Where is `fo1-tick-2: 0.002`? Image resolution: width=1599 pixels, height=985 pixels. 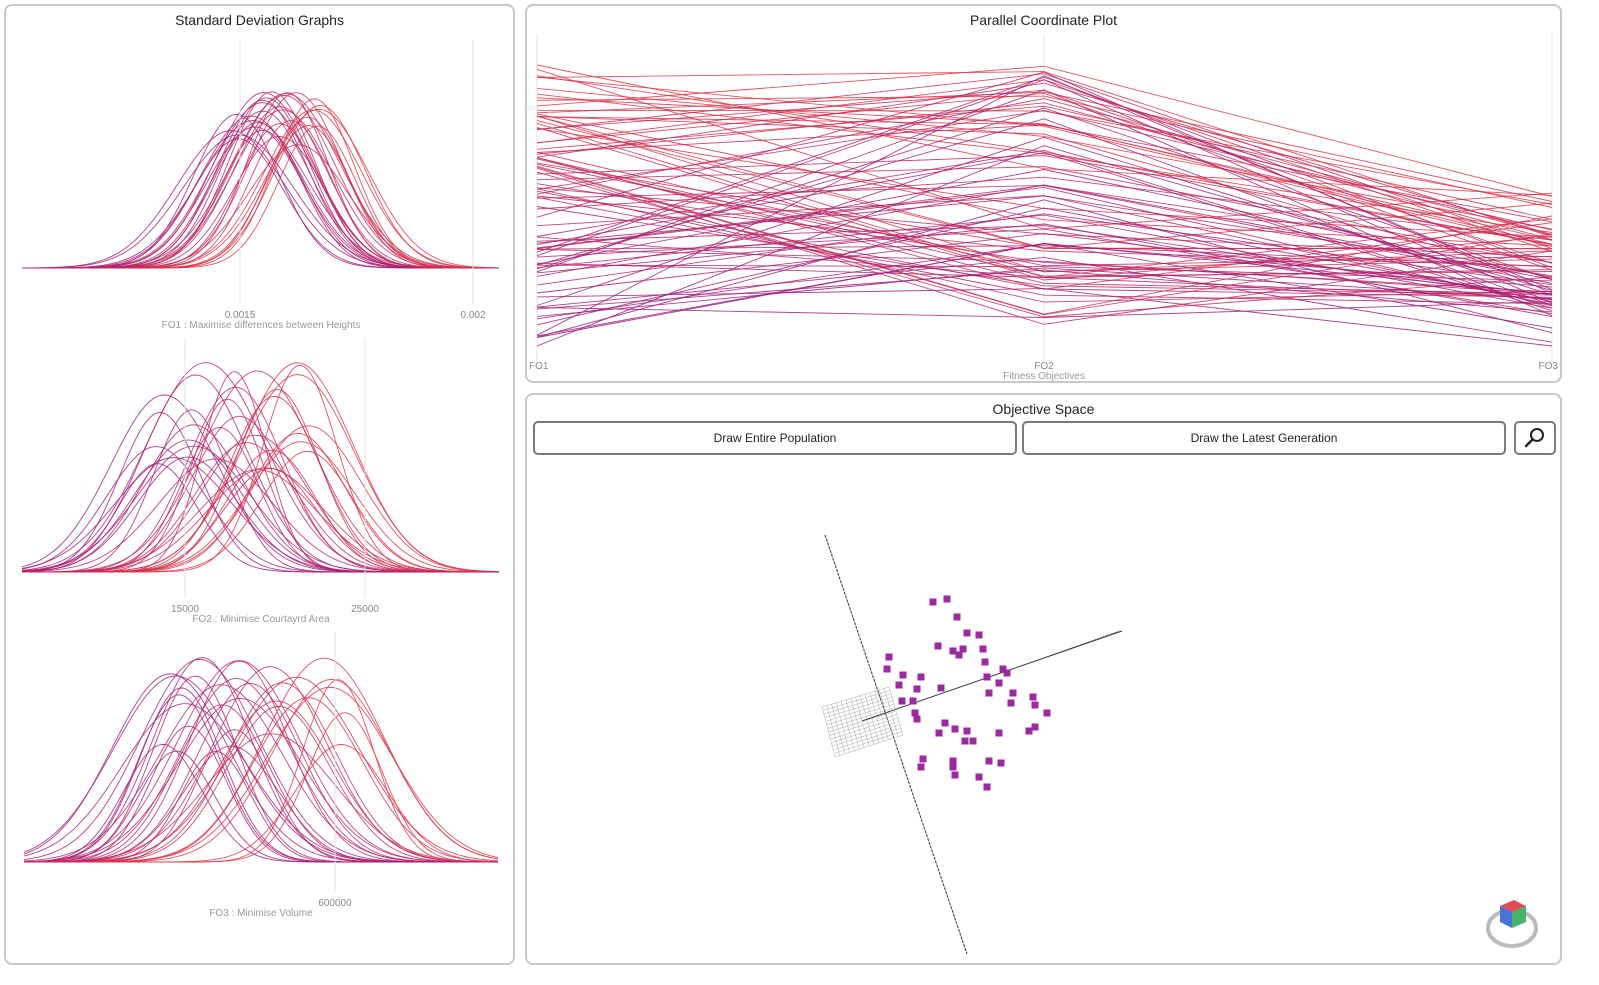 fo1-tick-2: 0.002 is located at coordinates (472, 315).